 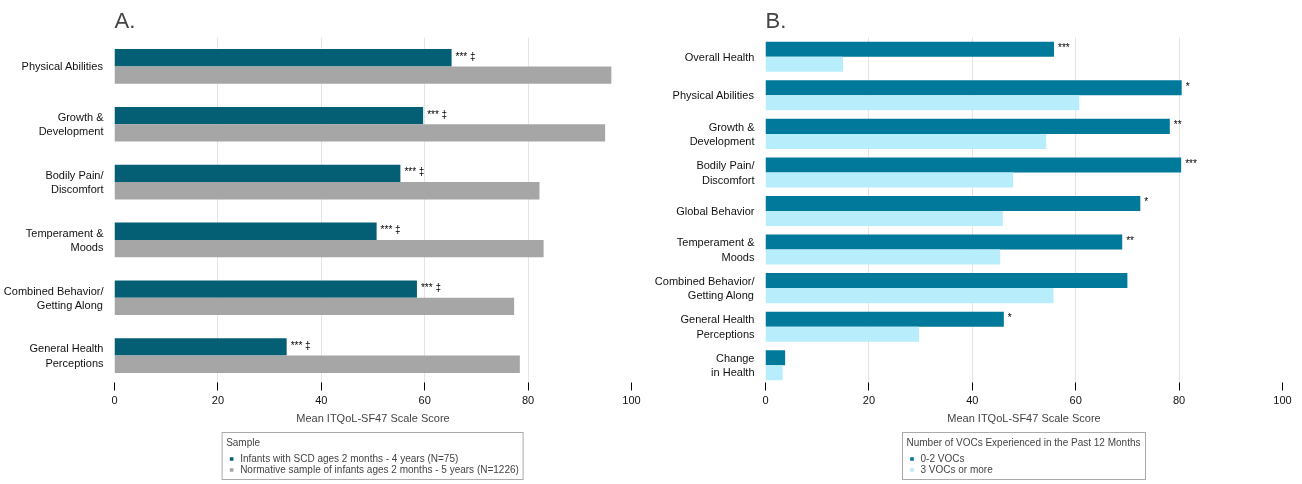 What do you see at coordinates (125, 20) in the screenshot?
I see `chart-title: A.` at bounding box center [125, 20].